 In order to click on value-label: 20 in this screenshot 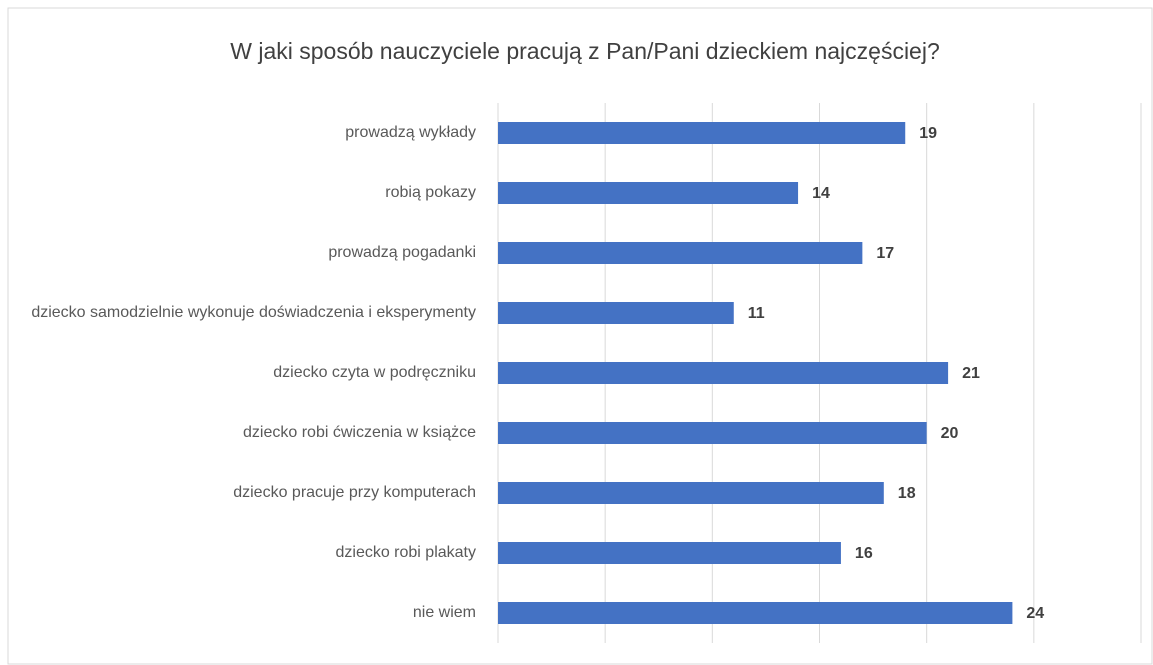, I will do `click(950, 433)`.